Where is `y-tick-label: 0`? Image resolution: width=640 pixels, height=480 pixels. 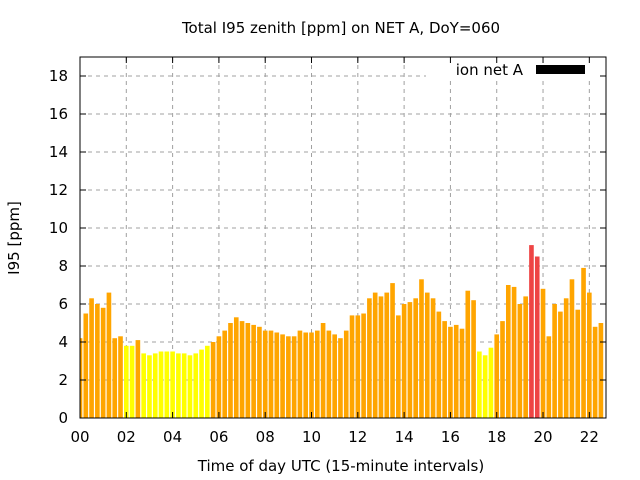
y-tick-label: 0 is located at coordinates (63, 418).